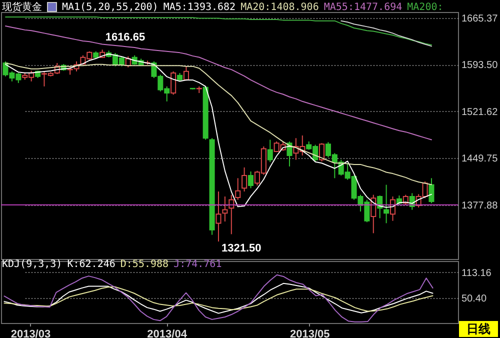 The height and width of the screenshot is (338, 500). I want to click on y-tick-label: 1665.37, so click(480, 19).